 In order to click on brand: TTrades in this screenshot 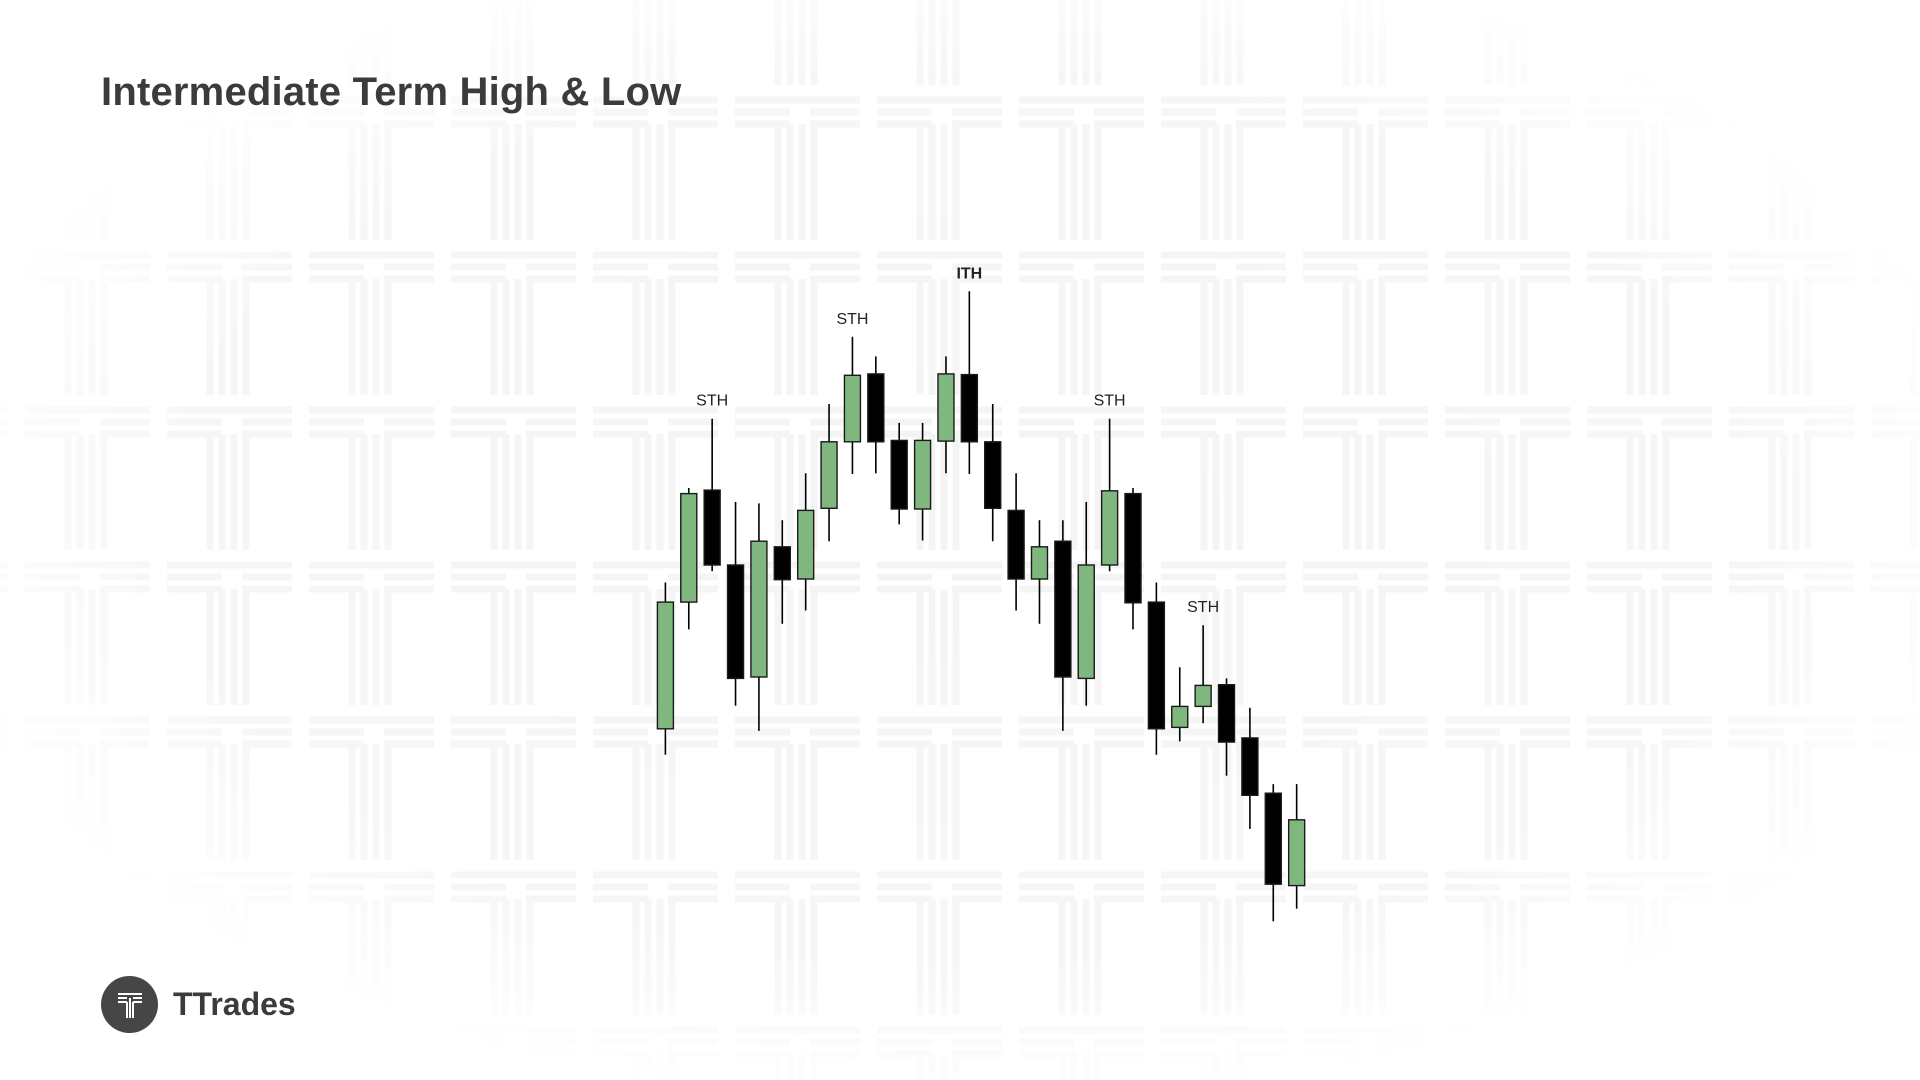, I will do `click(198, 1004)`.